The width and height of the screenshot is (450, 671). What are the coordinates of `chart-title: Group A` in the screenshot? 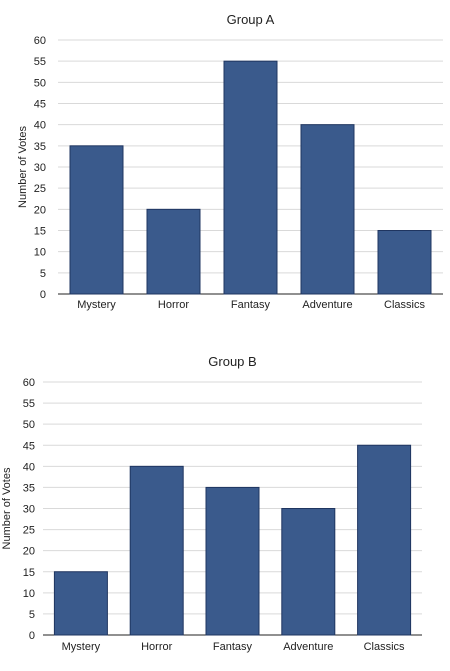 It's located at (251, 19).